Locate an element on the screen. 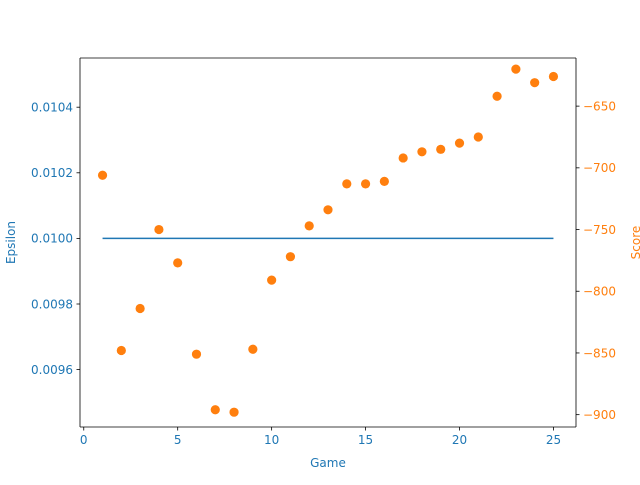  x-tick-label: 10 is located at coordinates (271, 440).